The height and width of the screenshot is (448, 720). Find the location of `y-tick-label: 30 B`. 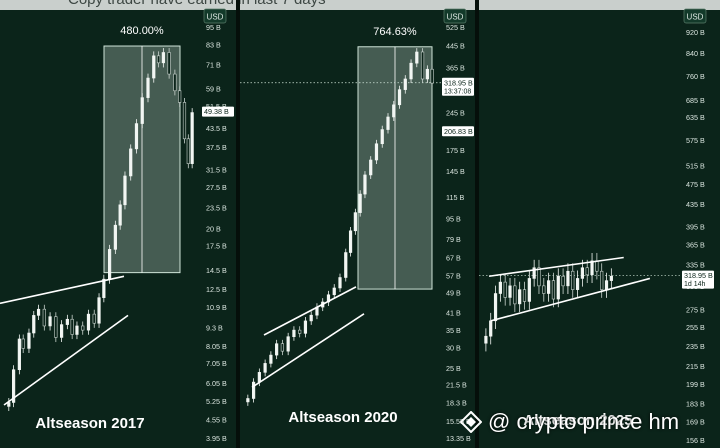

y-tick-label: 30 B is located at coordinates (453, 347).